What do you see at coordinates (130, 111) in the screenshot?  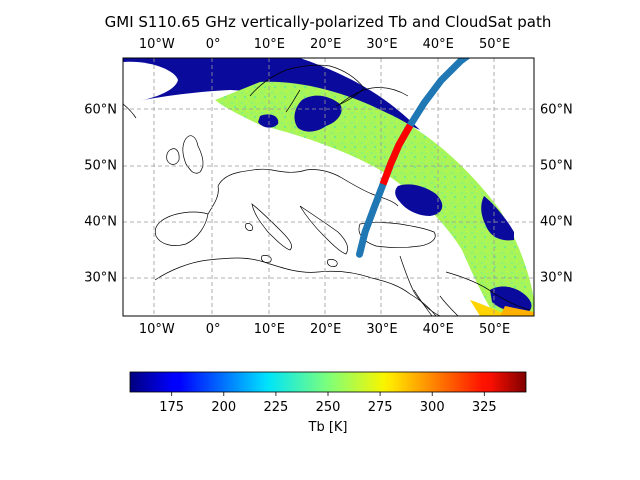 I see `coastline-greenland-edge` at bounding box center [130, 111].